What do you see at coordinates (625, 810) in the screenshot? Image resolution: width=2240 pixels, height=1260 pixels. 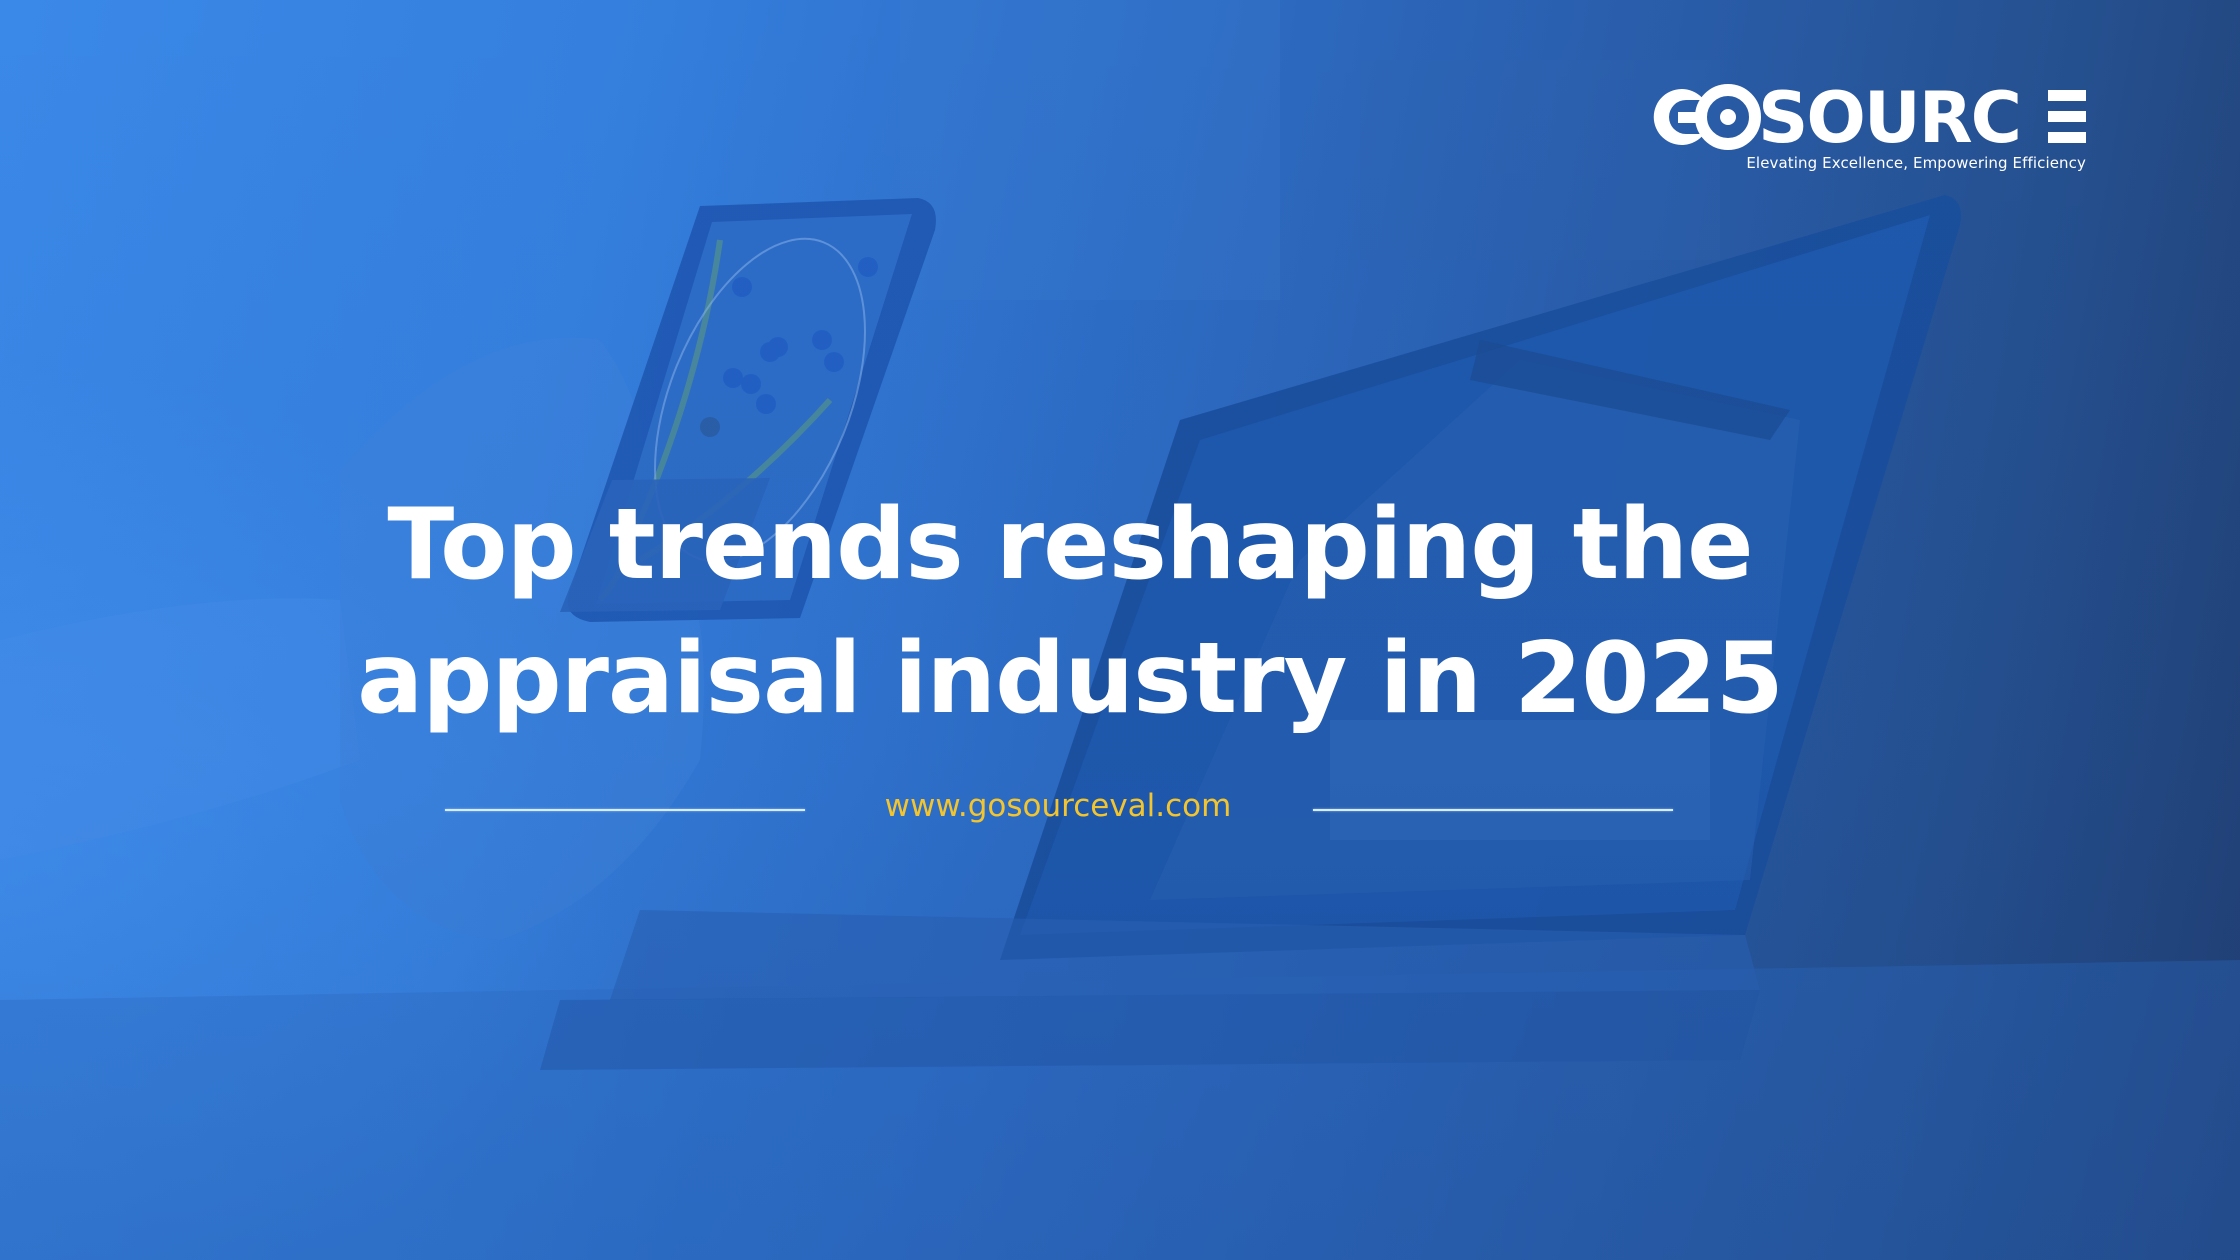 I see `divider-left` at bounding box center [625, 810].